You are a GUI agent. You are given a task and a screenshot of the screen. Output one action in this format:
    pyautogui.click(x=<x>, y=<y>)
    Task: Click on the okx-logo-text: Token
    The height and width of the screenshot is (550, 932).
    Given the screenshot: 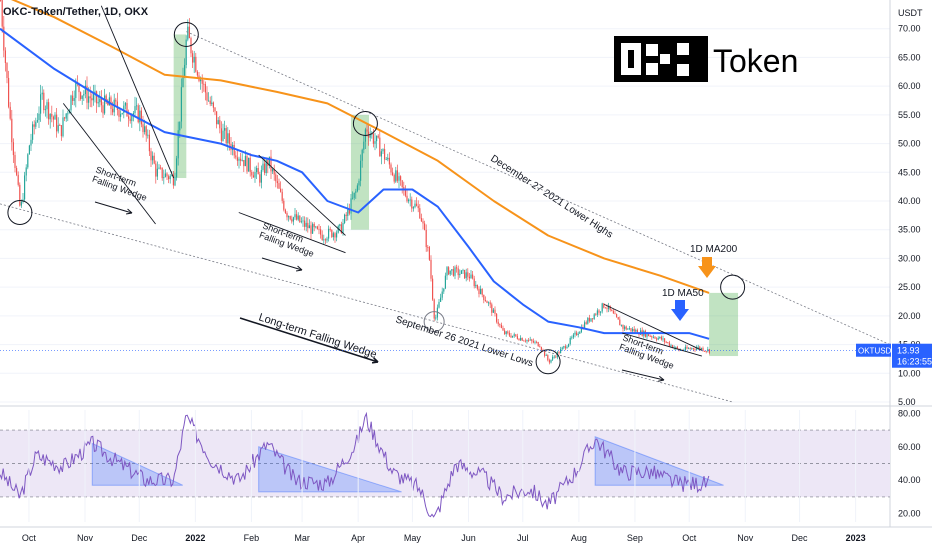 What is the action you would take?
    pyautogui.click(x=755, y=61)
    